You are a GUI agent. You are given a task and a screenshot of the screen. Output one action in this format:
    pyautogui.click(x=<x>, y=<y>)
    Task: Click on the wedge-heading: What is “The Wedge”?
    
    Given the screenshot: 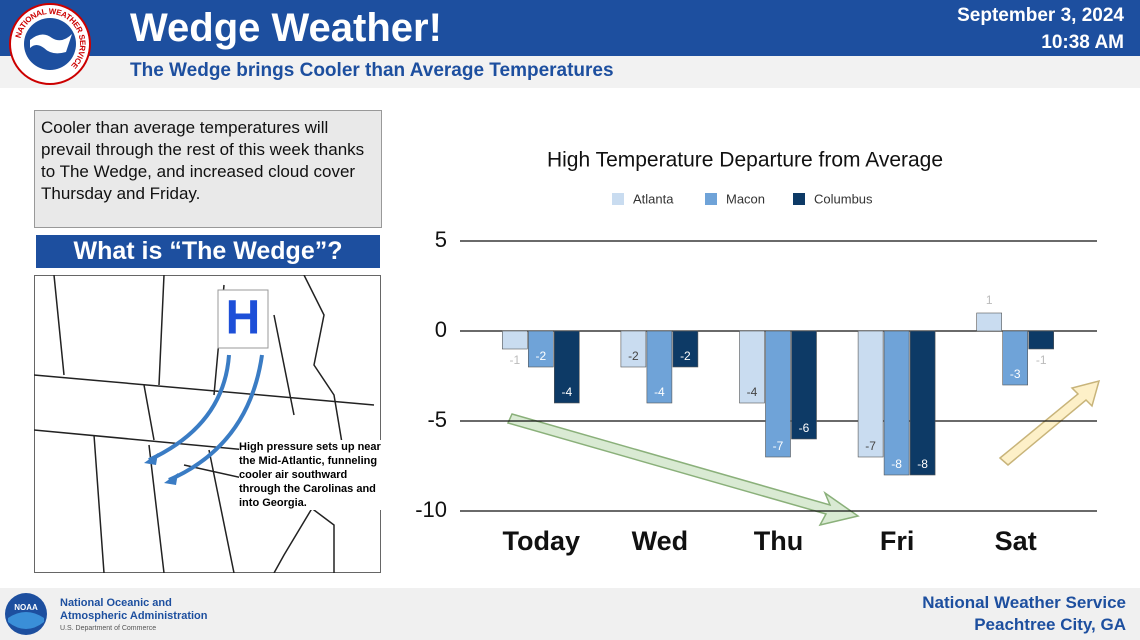 What is the action you would take?
    pyautogui.click(x=208, y=251)
    